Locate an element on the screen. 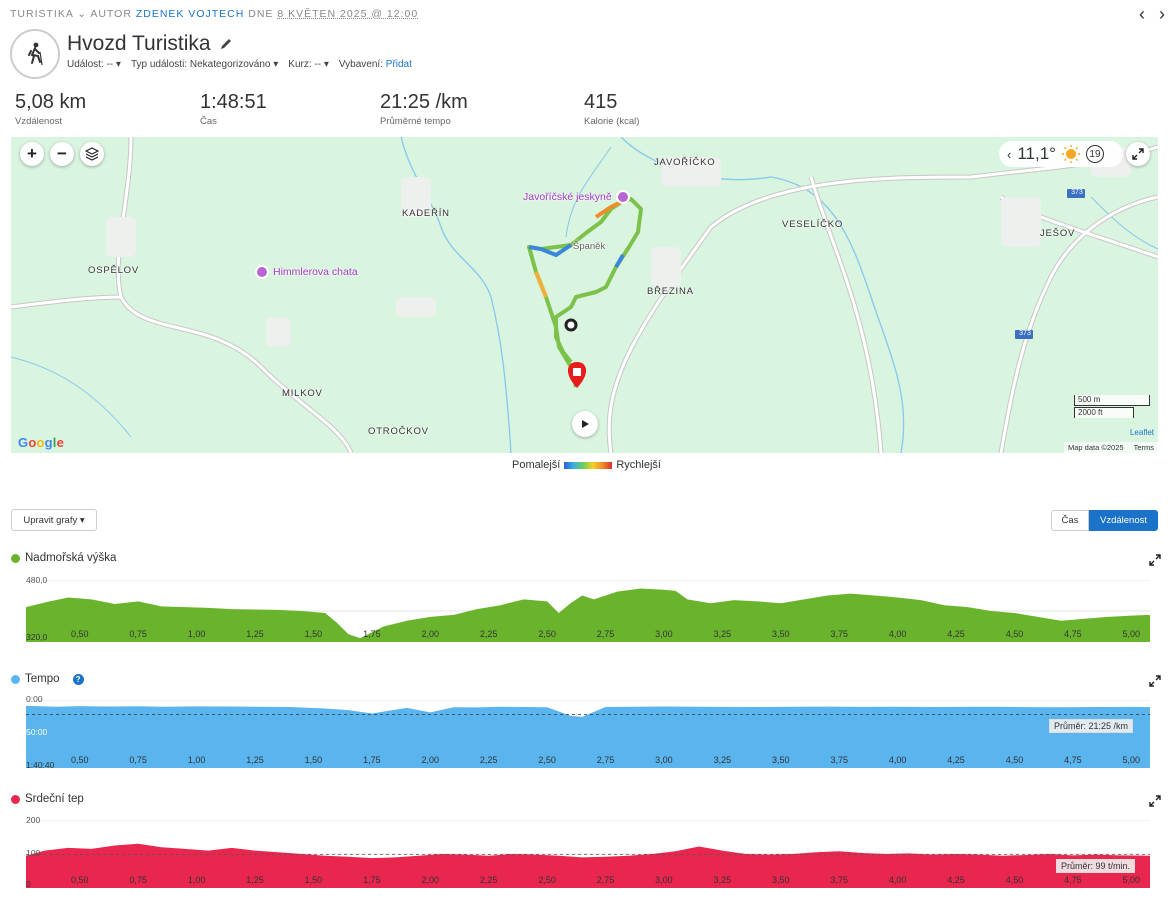 Image resolution: width=1173 pixels, height=900 pixels. event-dropdown: Událost: -- ▾ is located at coordinates (94, 64).